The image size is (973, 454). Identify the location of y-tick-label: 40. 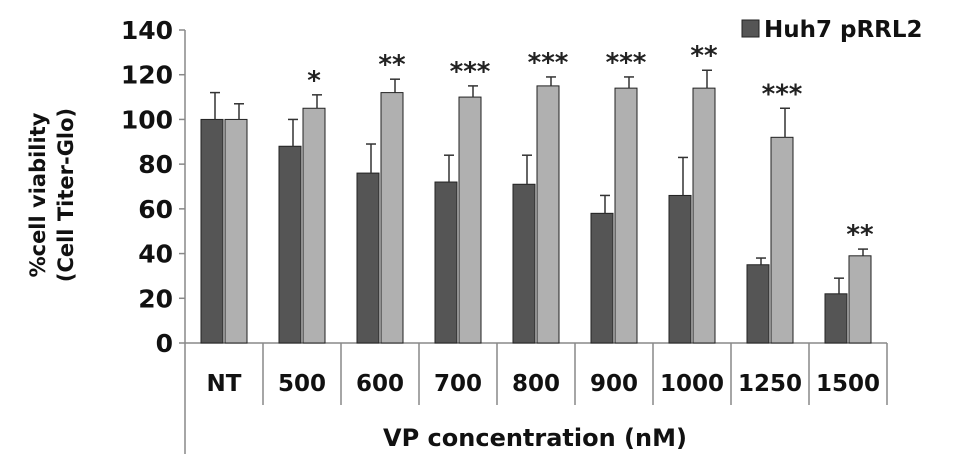
(155, 254).